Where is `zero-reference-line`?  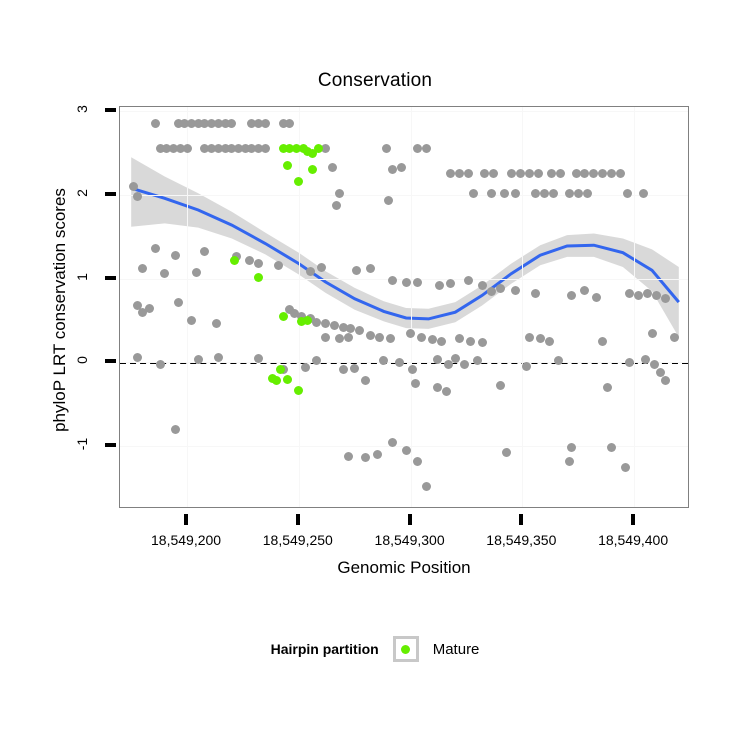 zero-reference-line is located at coordinates (404, 363).